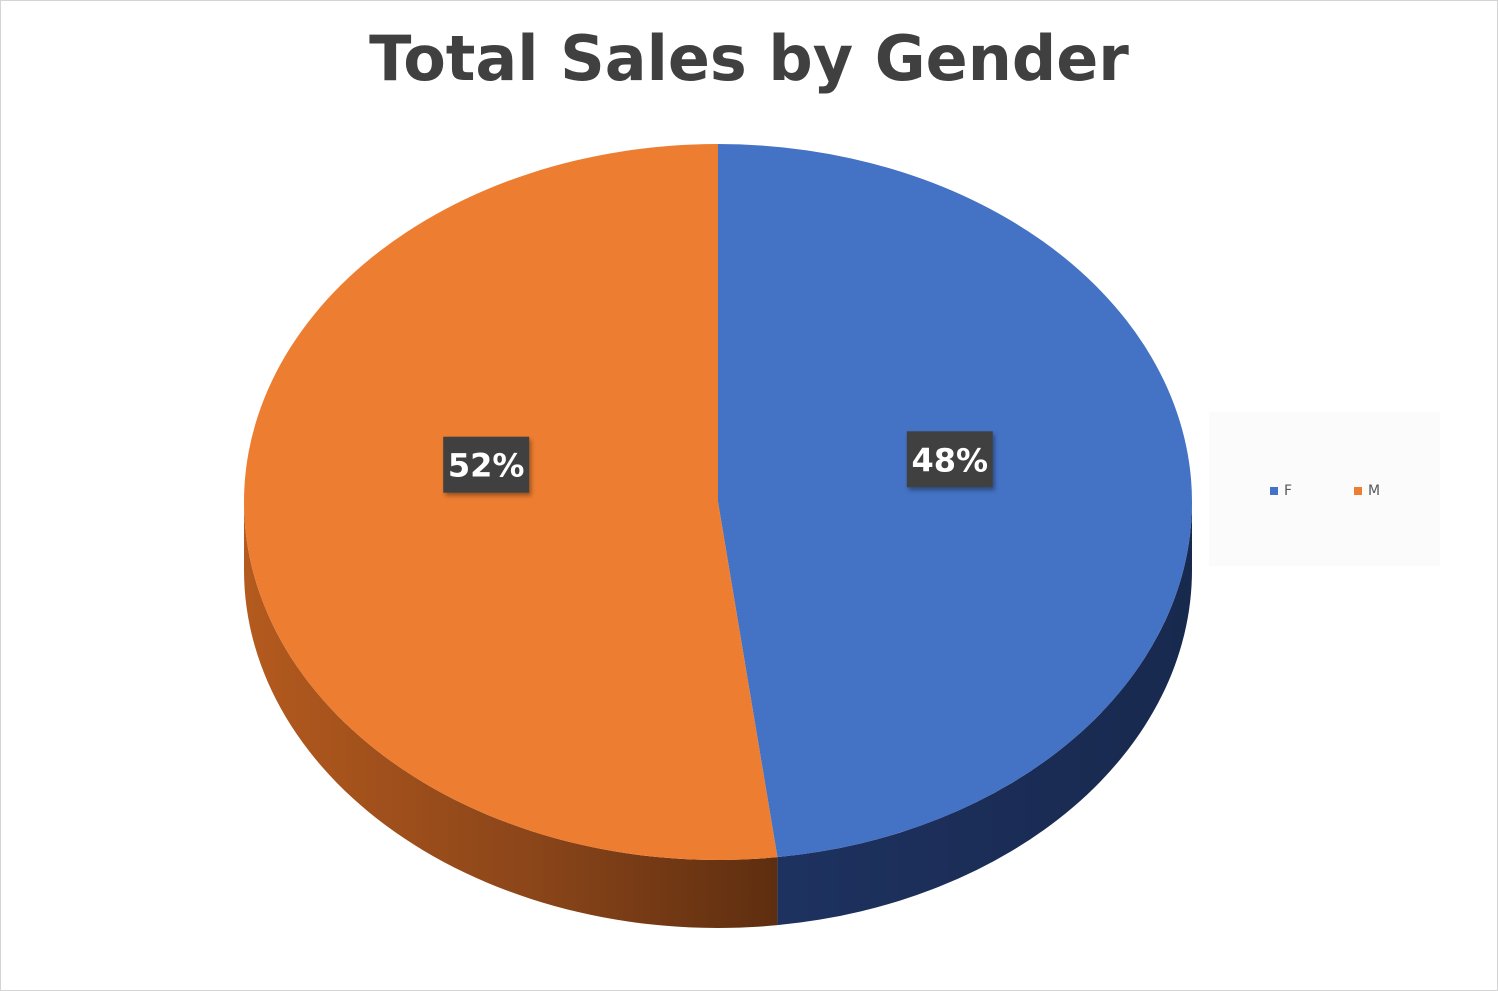  Describe the element at coordinates (1274, 491) in the screenshot. I see `legend-swatch-f` at that location.